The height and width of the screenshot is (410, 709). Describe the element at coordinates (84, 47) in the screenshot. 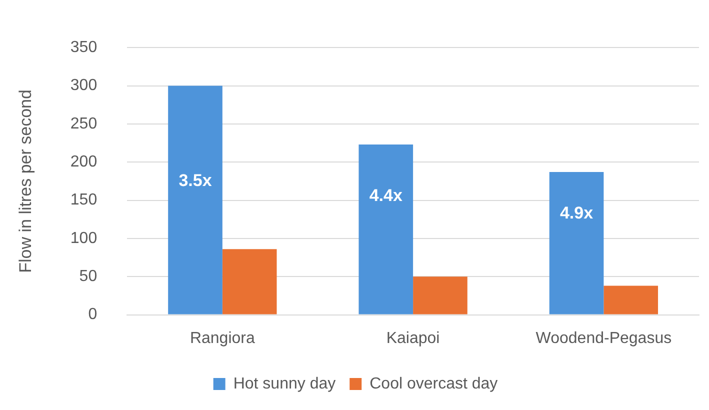

I see `y-tick-label: 350` at that location.